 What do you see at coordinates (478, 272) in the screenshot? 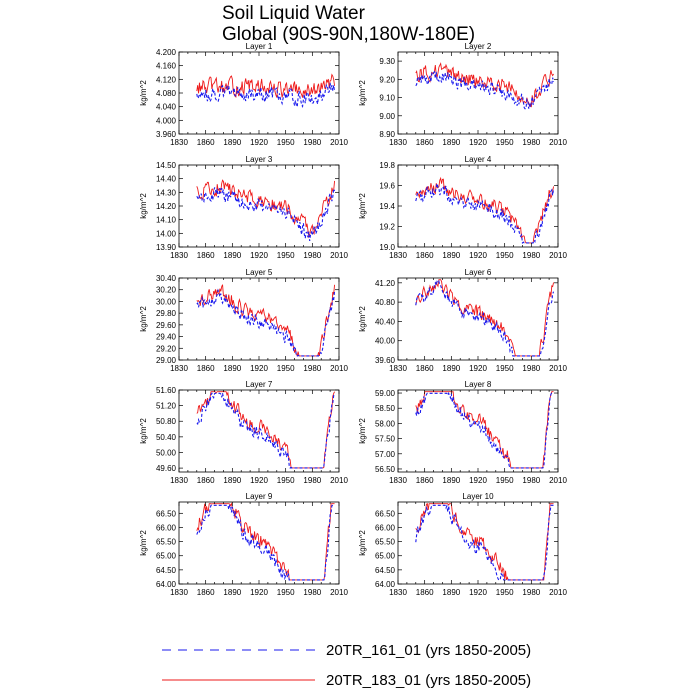
I see `panel-title: Layer 6` at bounding box center [478, 272].